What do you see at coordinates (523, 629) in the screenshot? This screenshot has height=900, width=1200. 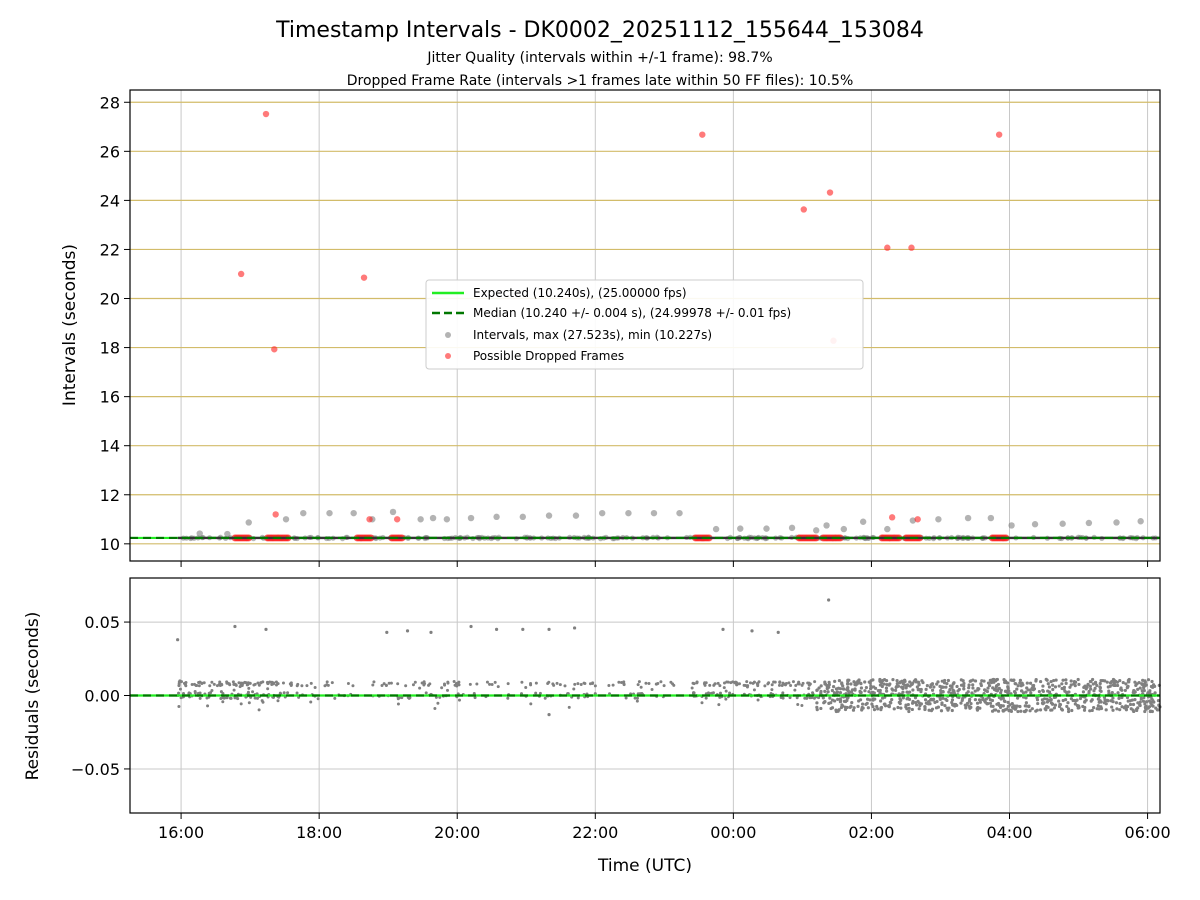 I see `residual-outlier-point` at bounding box center [523, 629].